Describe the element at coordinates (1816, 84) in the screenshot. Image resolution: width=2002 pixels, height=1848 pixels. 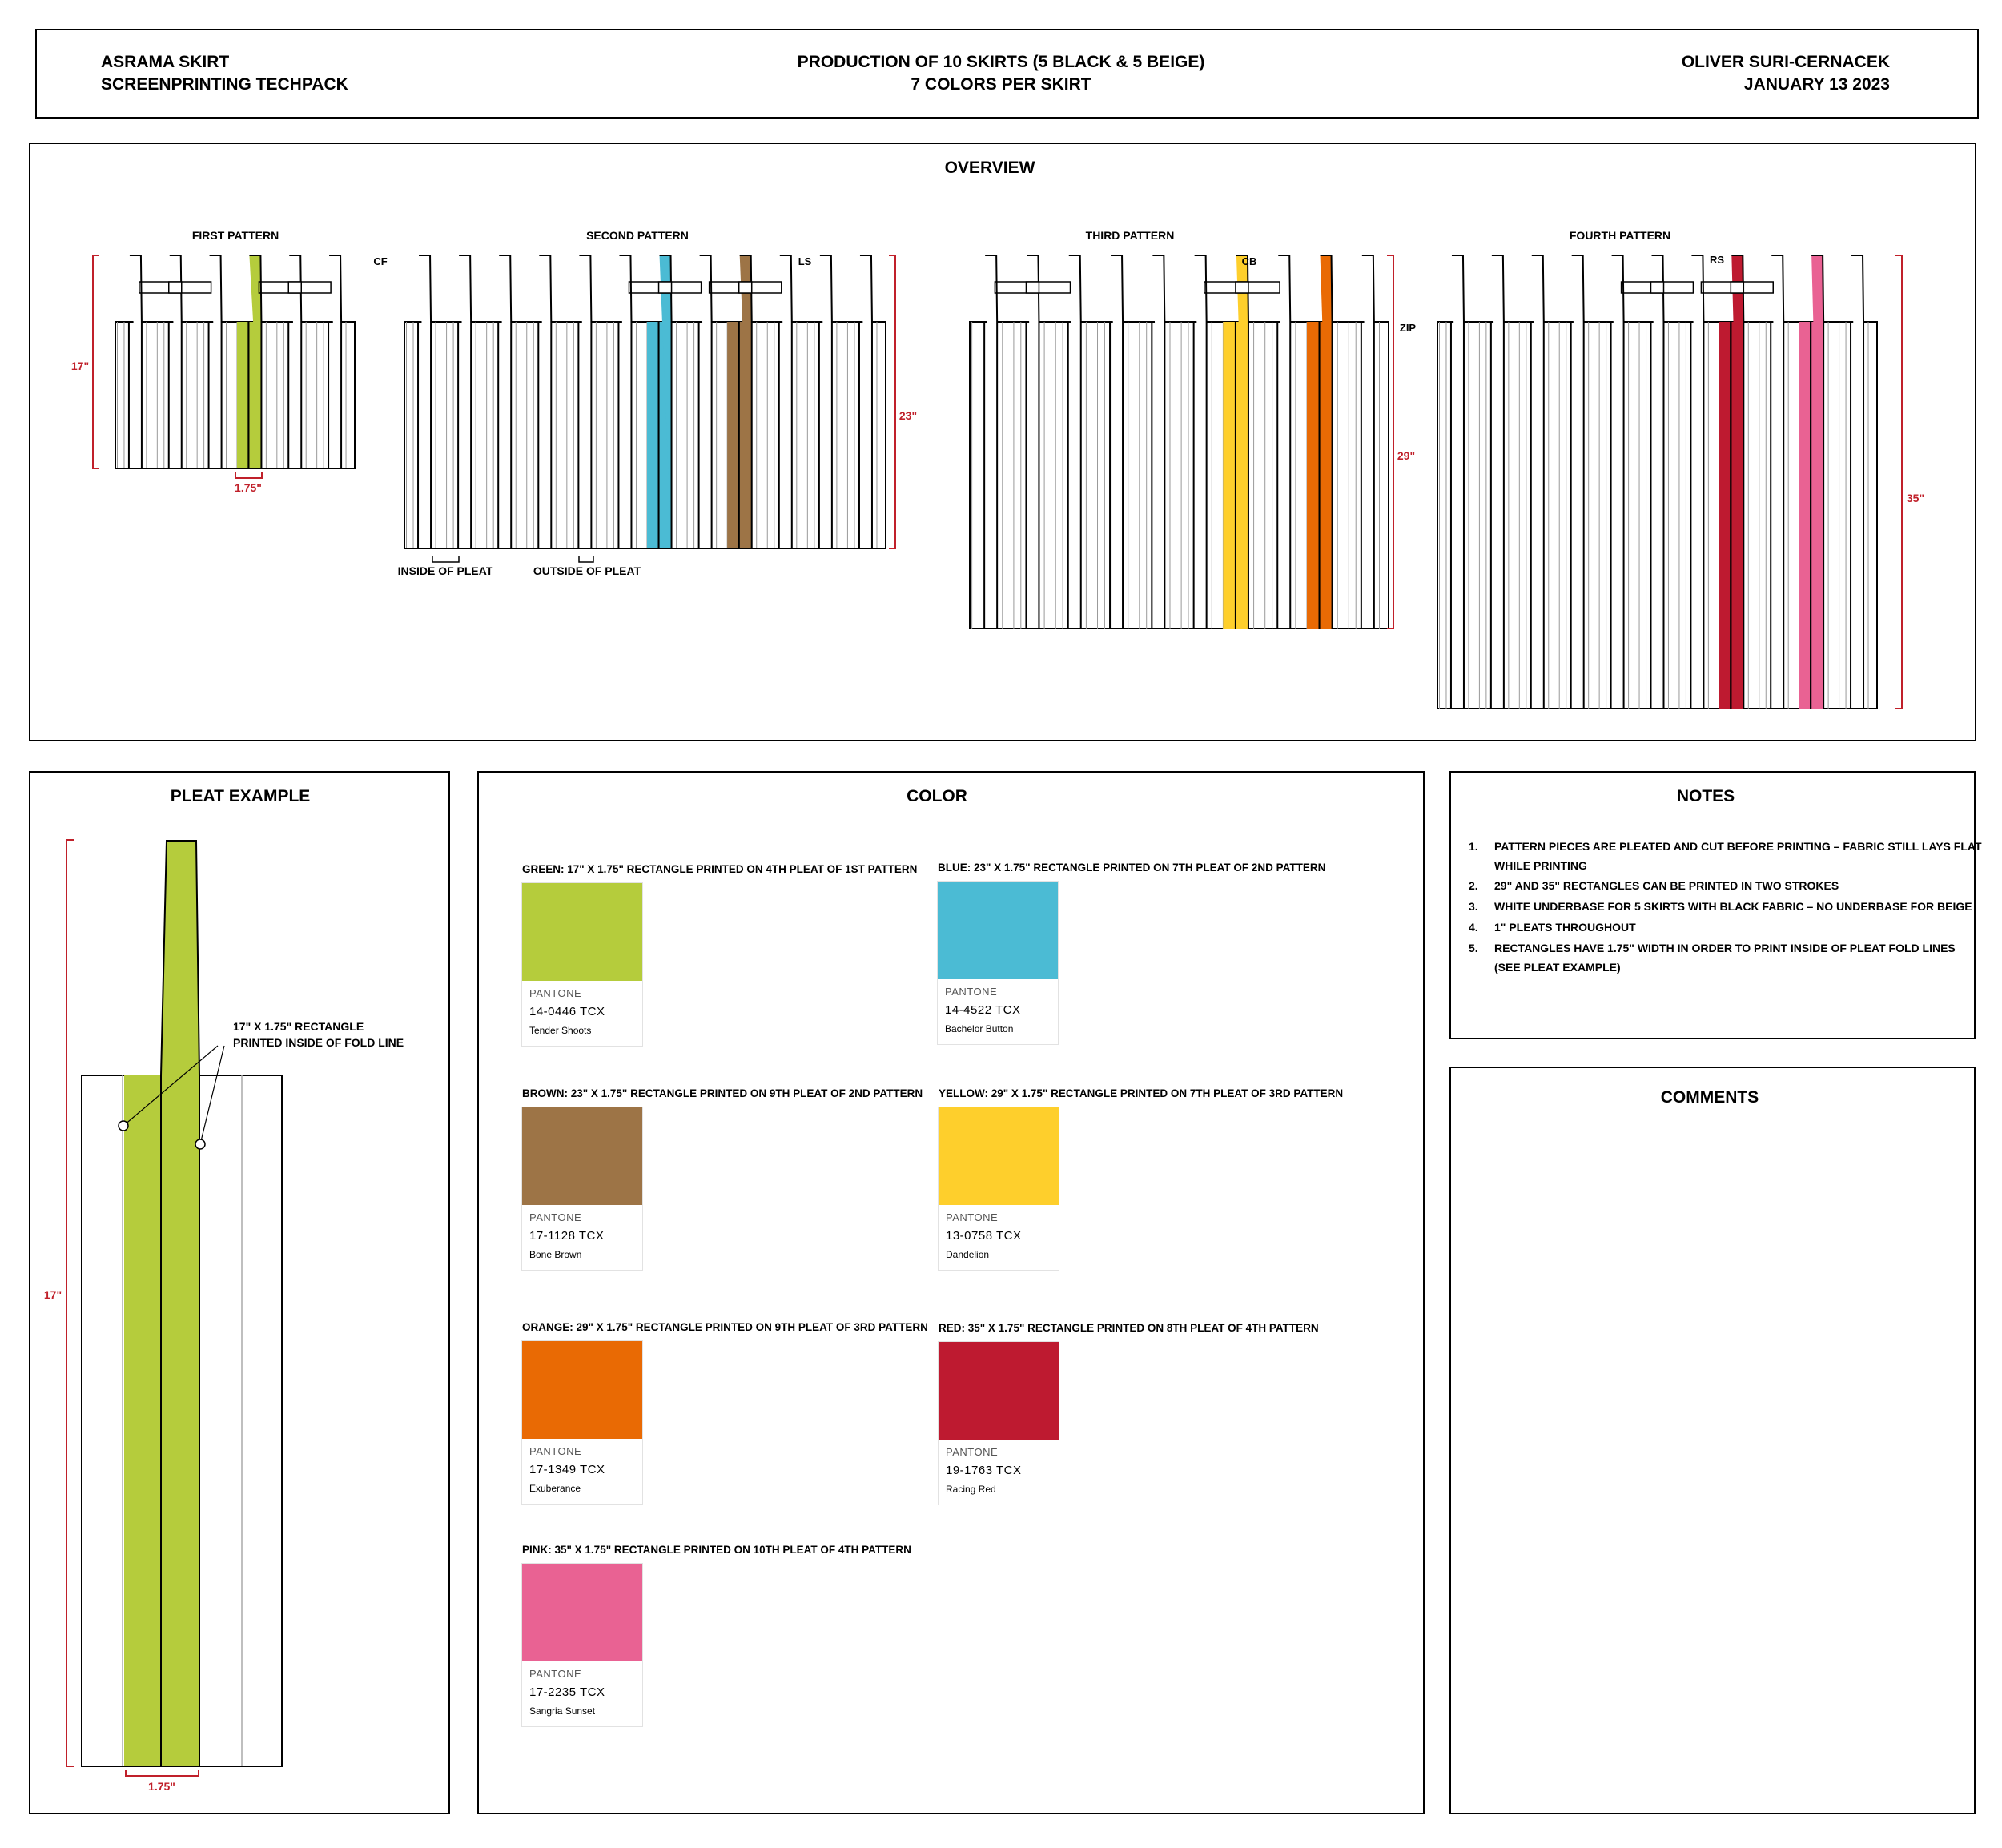
I see `header-date: JANUARY 13 2023` at that location.